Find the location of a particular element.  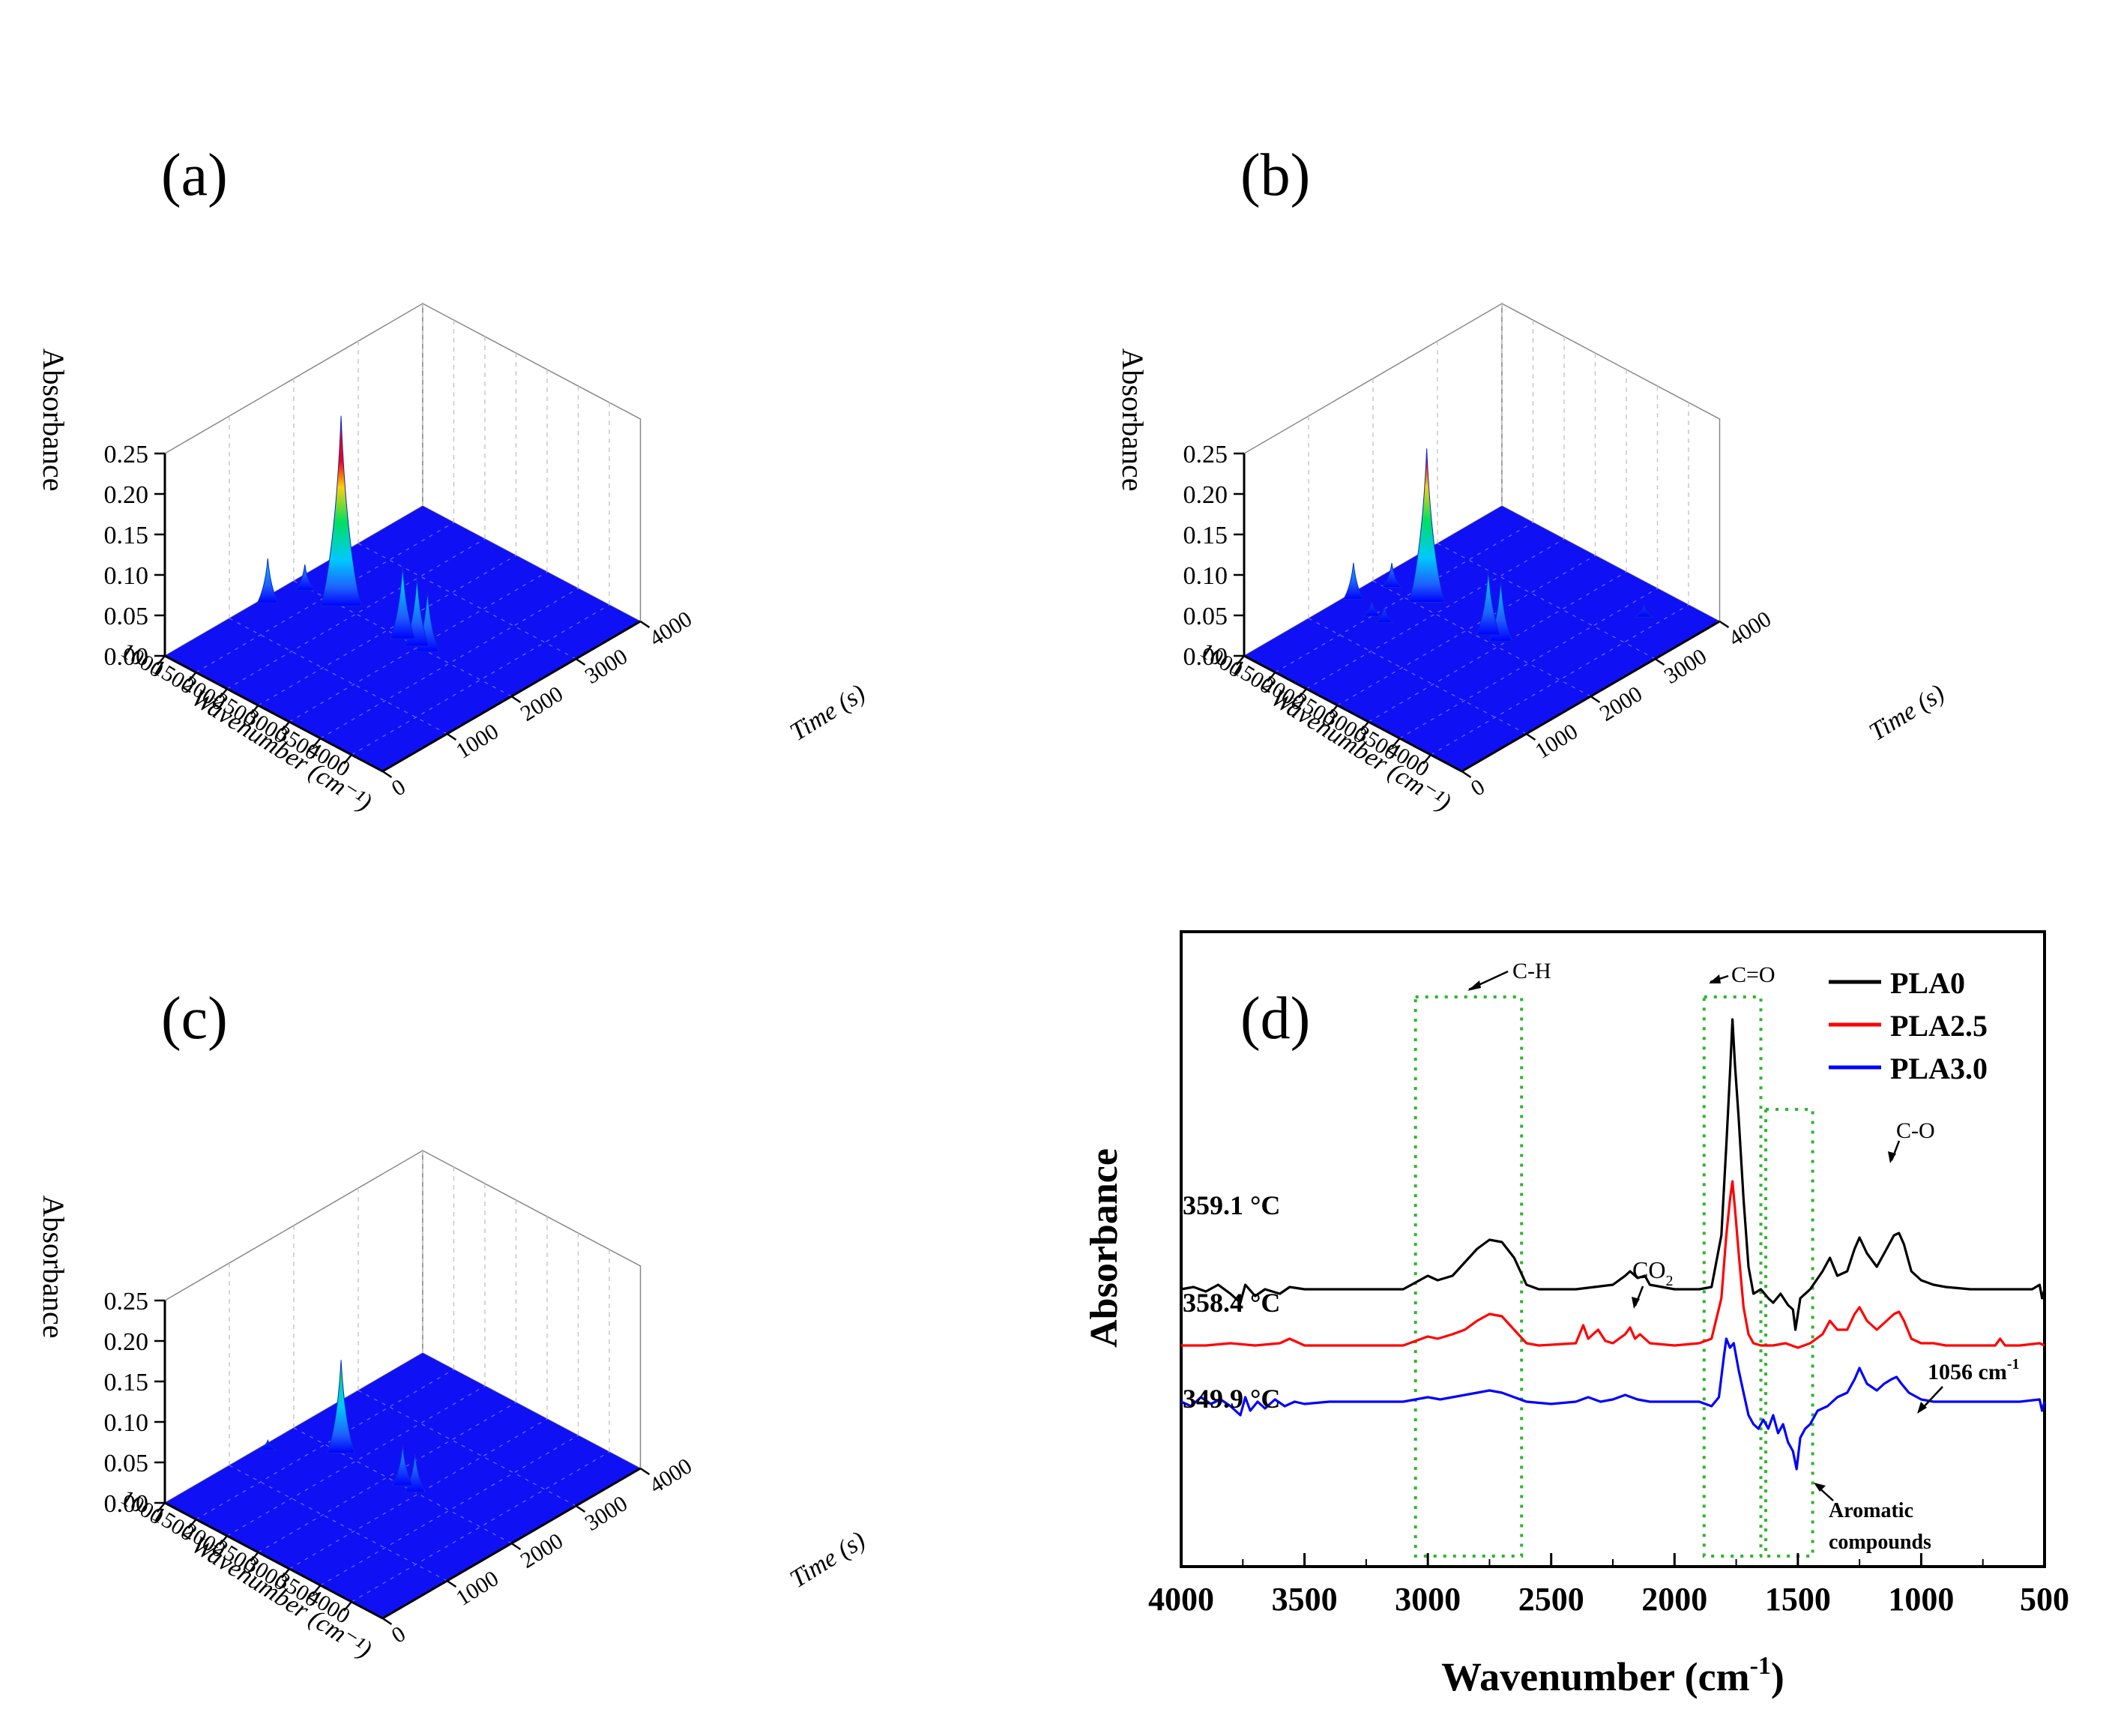

x-tick-label: 3000 is located at coordinates (1428, 1599).